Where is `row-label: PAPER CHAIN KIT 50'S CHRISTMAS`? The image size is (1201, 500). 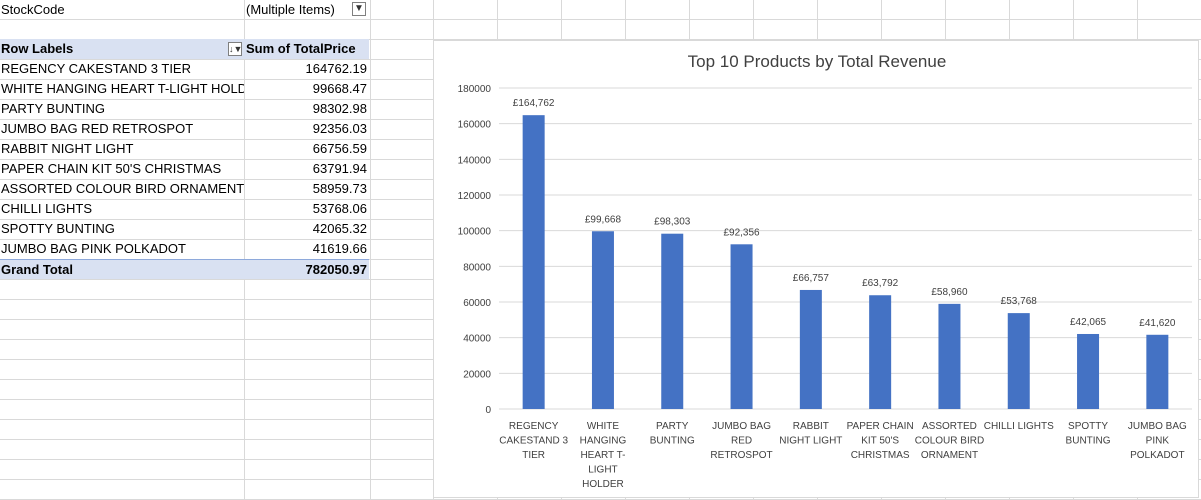 row-label: PAPER CHAIN KIT 50'S CHRISTMAS is located at coordinates (111, 168).